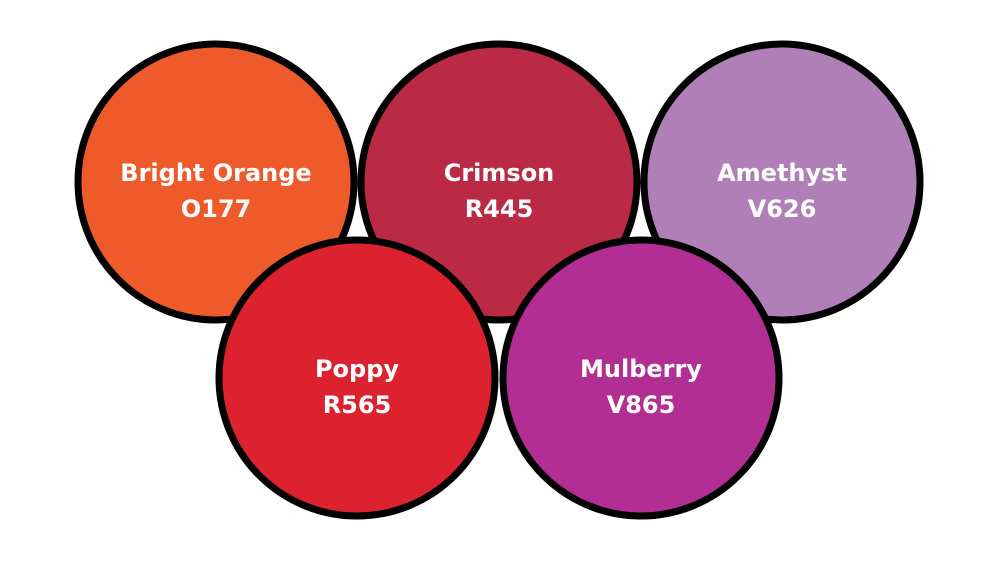  I want to click on swatch-code: O177, so click(216, 209).